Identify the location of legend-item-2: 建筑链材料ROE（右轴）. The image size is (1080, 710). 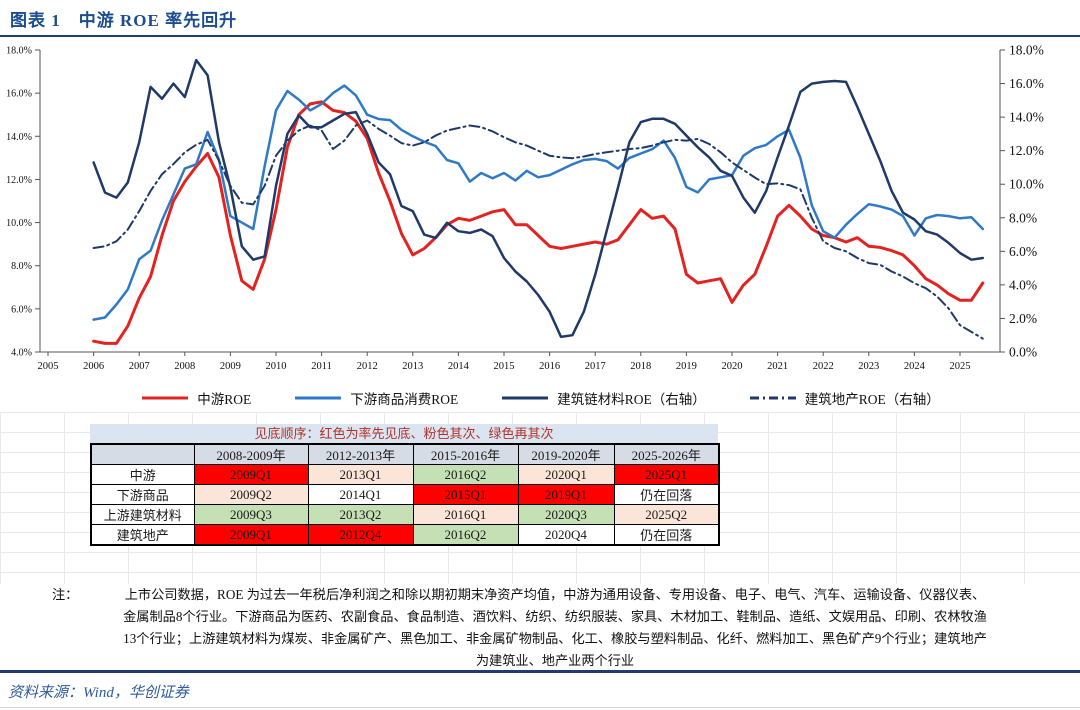
(603, 398).